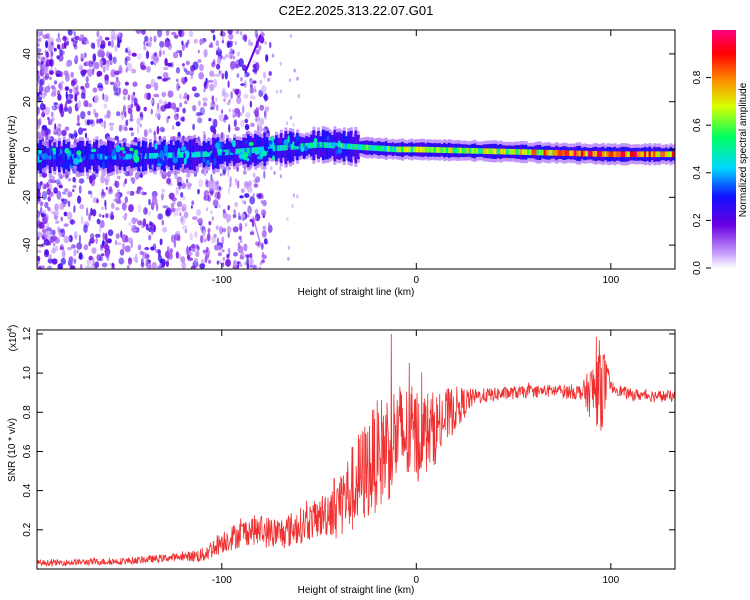 The height and width of the screenshot is (600, 750). Describe the element at coordinates (27, 373) in the screenshot. I see `y-tick-label: 1.0` at that location.